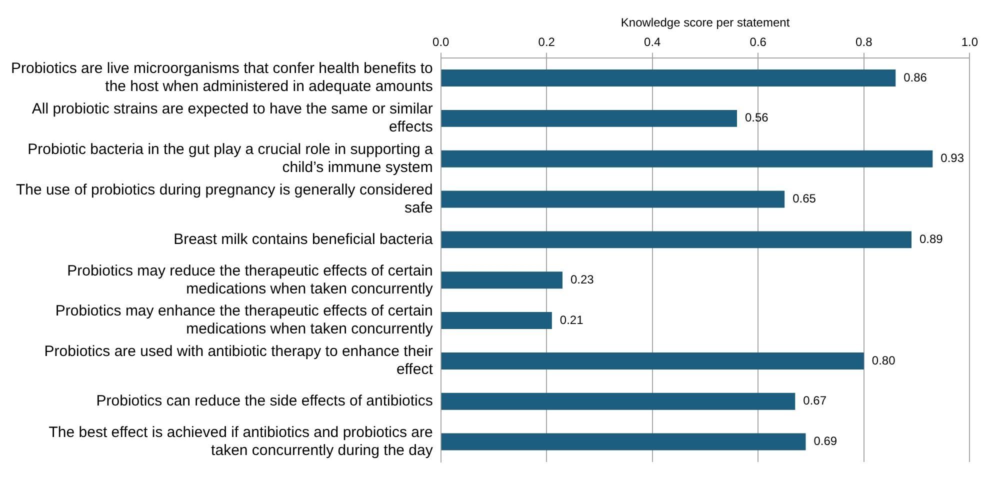 The width and height of the screenshot is (989, 491). What do you see at coordinates (815, 401) in the screenshot?
I see `data-label: 0.67` at bounding box center [815, 401].